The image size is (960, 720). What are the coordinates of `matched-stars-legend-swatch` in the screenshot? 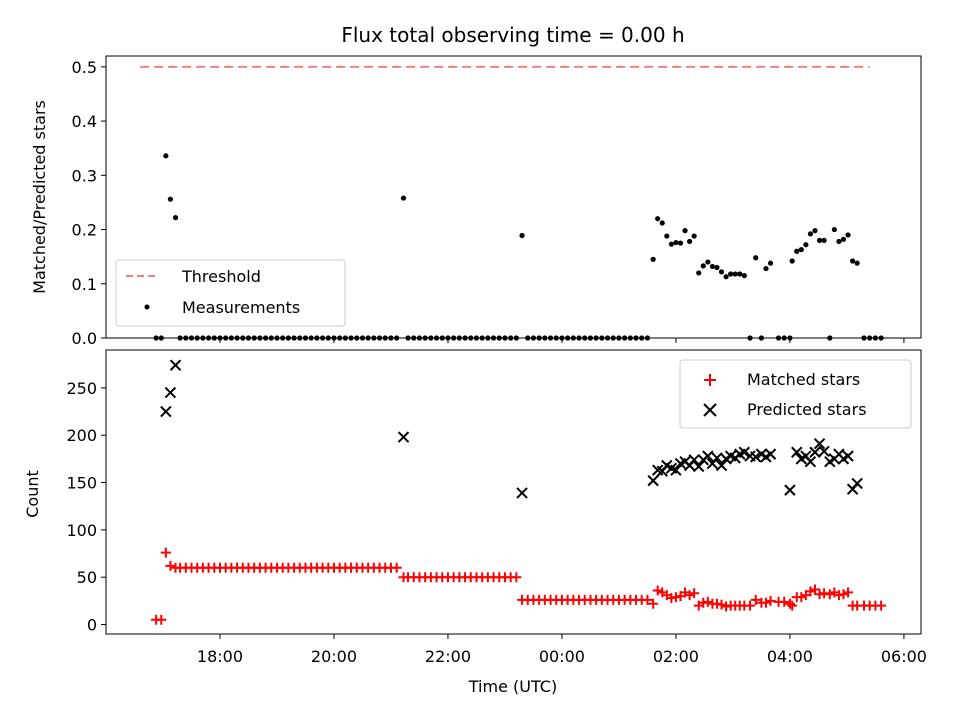 It's located at (710, 380).